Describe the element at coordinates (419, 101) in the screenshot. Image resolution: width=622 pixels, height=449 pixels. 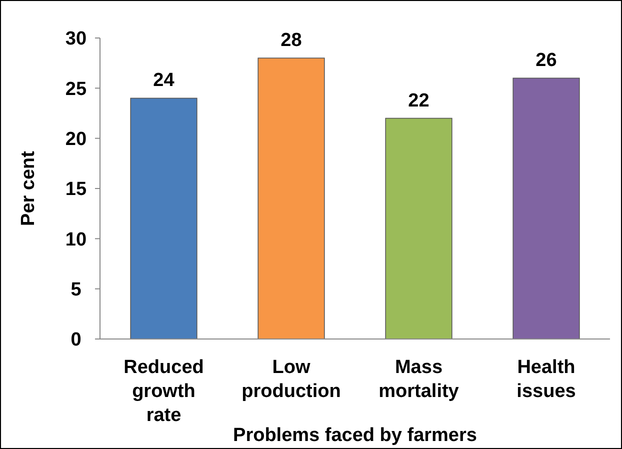
I see `data-label: 22` at that location.